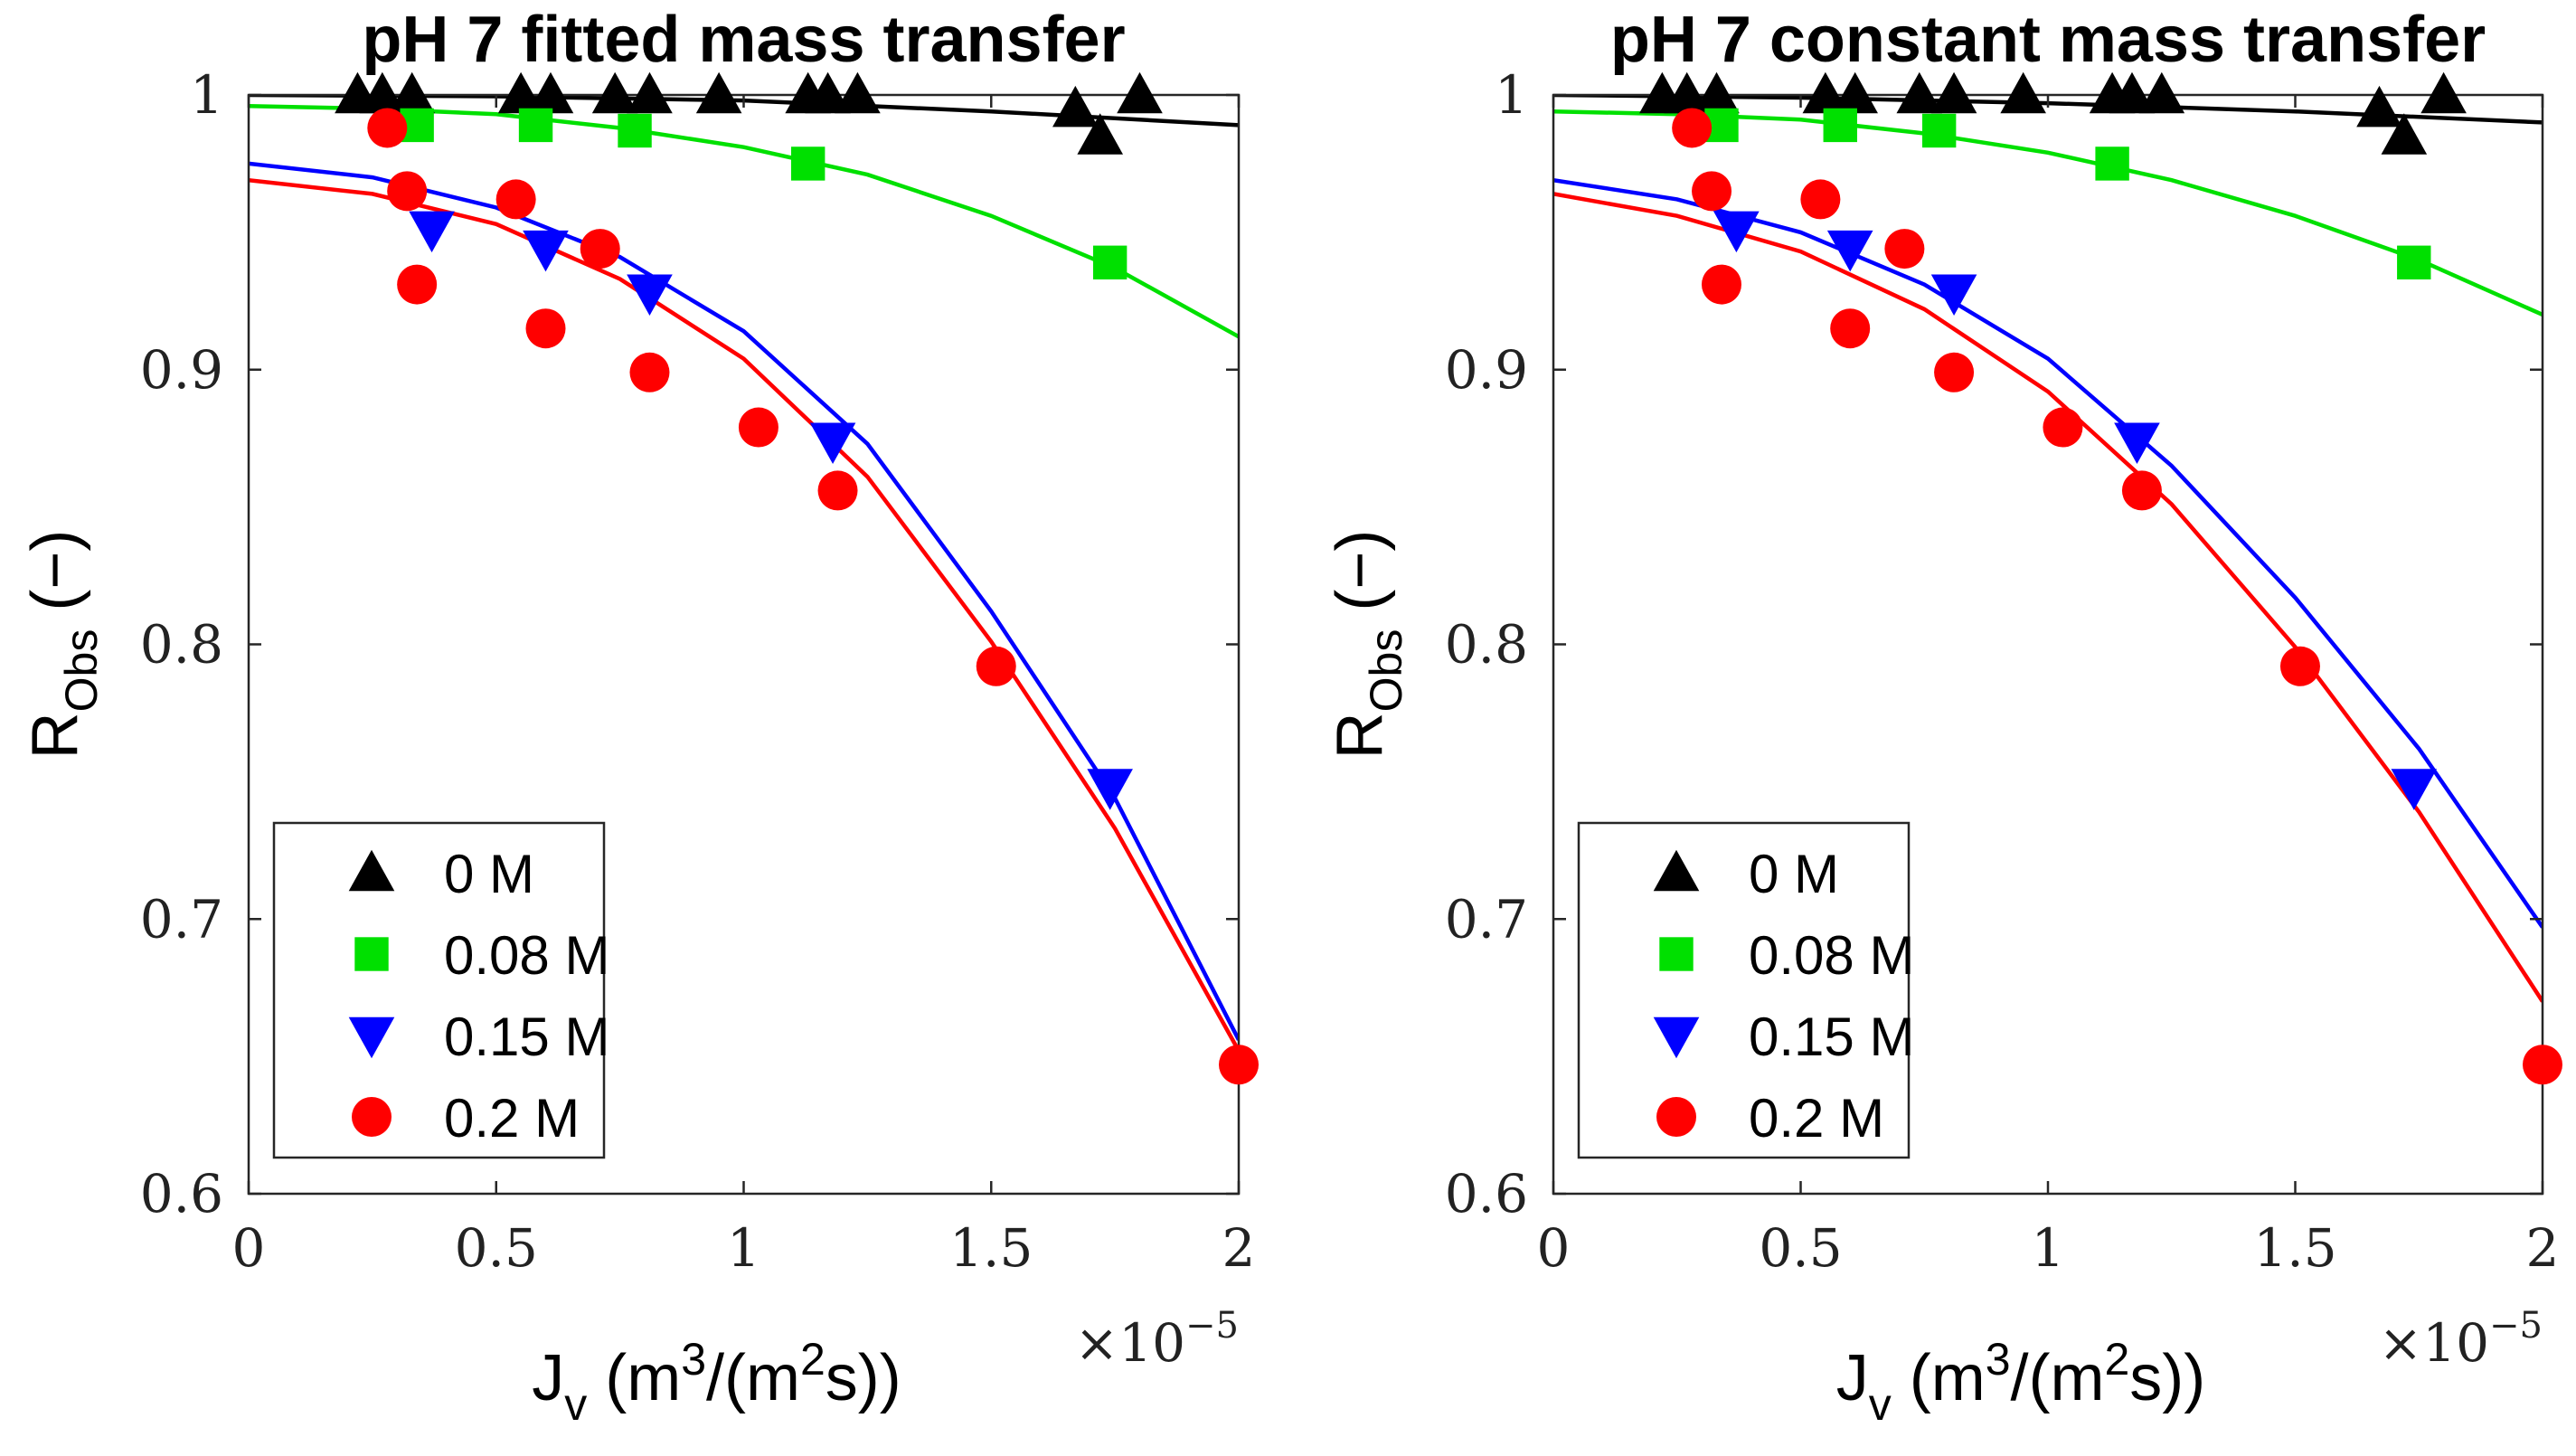 This screenshot has width=2576, height=1456. What do you see at coordinates (1486, 645) in the screenshot?
I see `y-tick-label: 0.8` at bounding box center [1486, 645].